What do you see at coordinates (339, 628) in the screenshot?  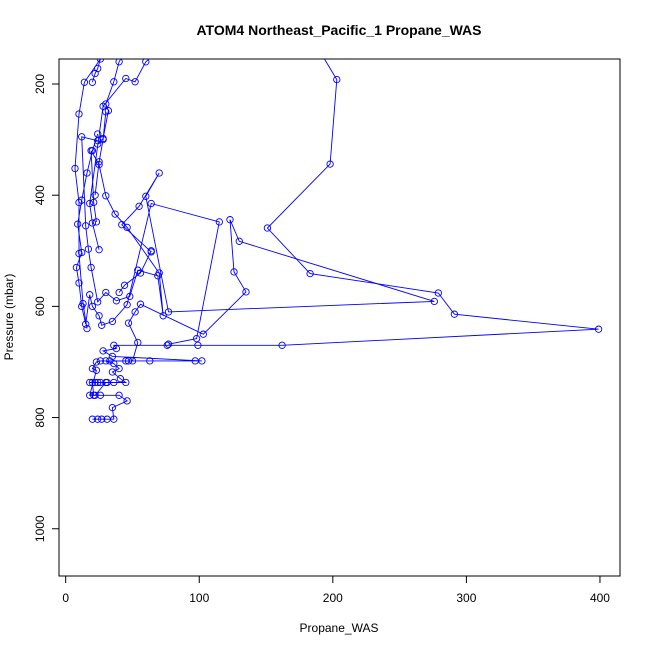 I see `x-axis-label: Propane_WAS` at bounding box center [339, 628].